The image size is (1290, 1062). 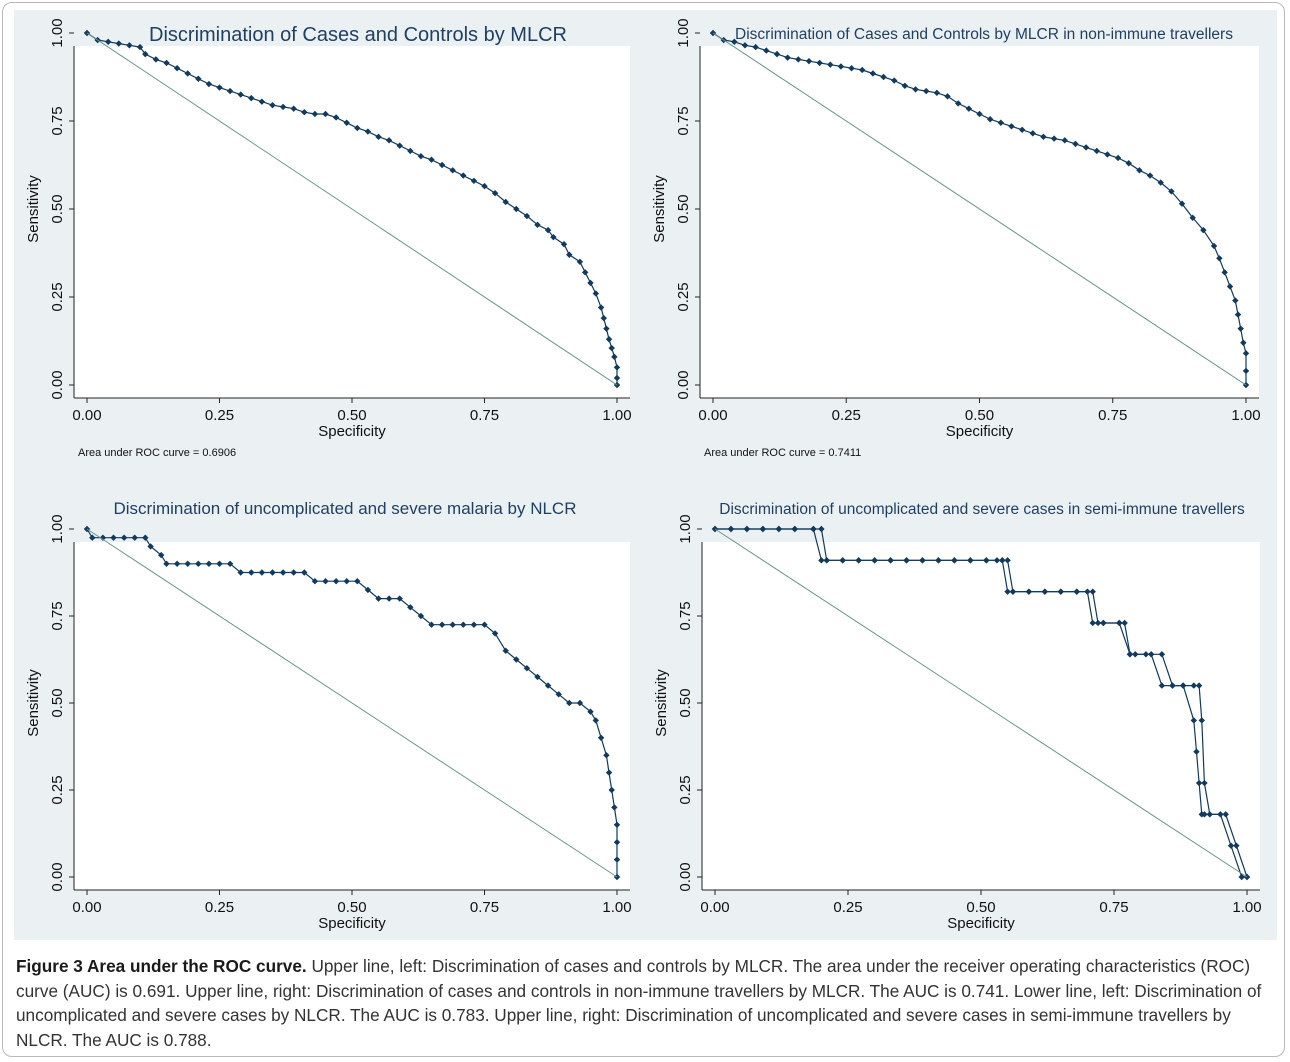 What do you see at coordinates (683, 120) in the screenshot?
I see `y-tick-label: 0.75` at bounding box center [683, 120].